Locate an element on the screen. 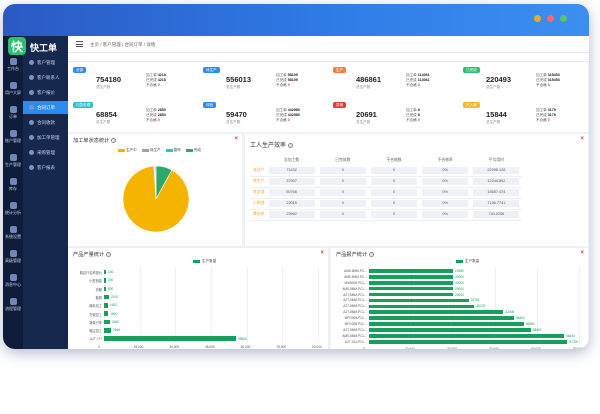 Image resolution: width=600 pixels, height=414 pixels. nav-item: 客户管理 is located at coordinates (45, 62).